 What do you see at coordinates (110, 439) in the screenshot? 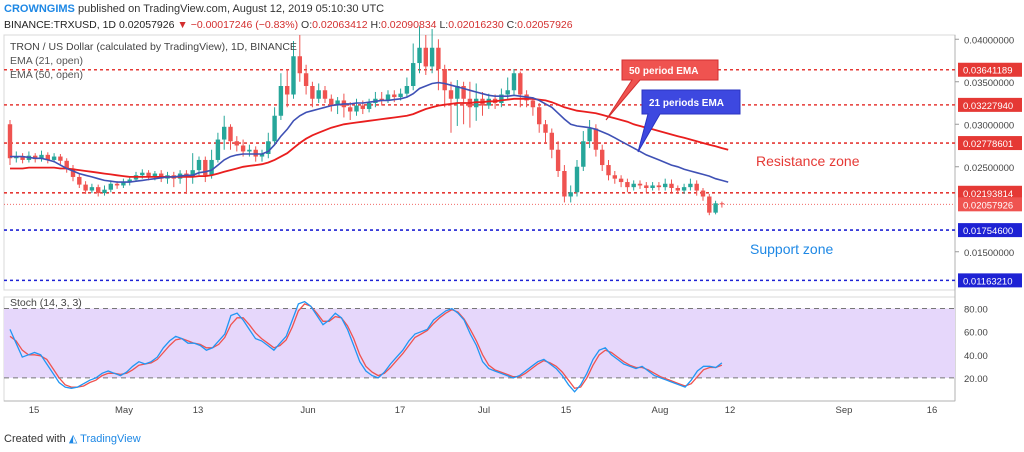
I see `tradingview-link: TradingView` at bounding box center [110, 439].